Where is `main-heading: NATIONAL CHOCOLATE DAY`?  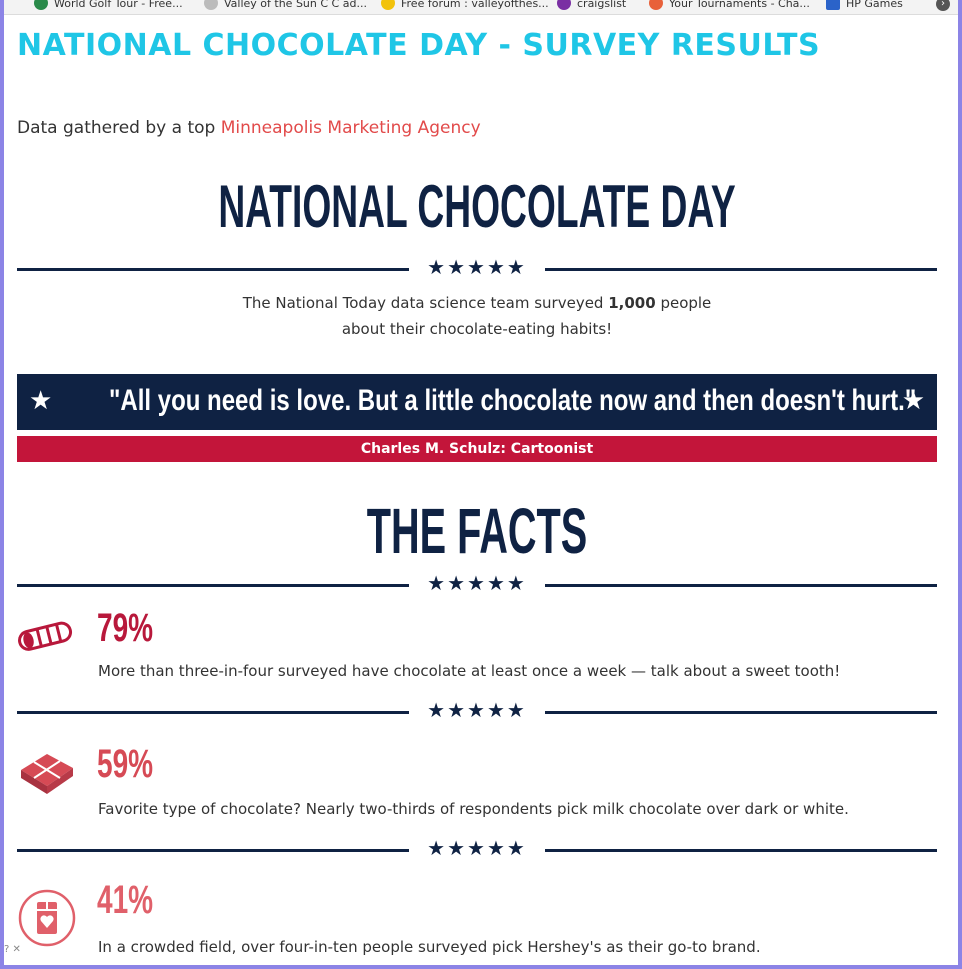
main-heading: NATIONAL CHOCOLATE DAY is located at coordinates (477, 206).